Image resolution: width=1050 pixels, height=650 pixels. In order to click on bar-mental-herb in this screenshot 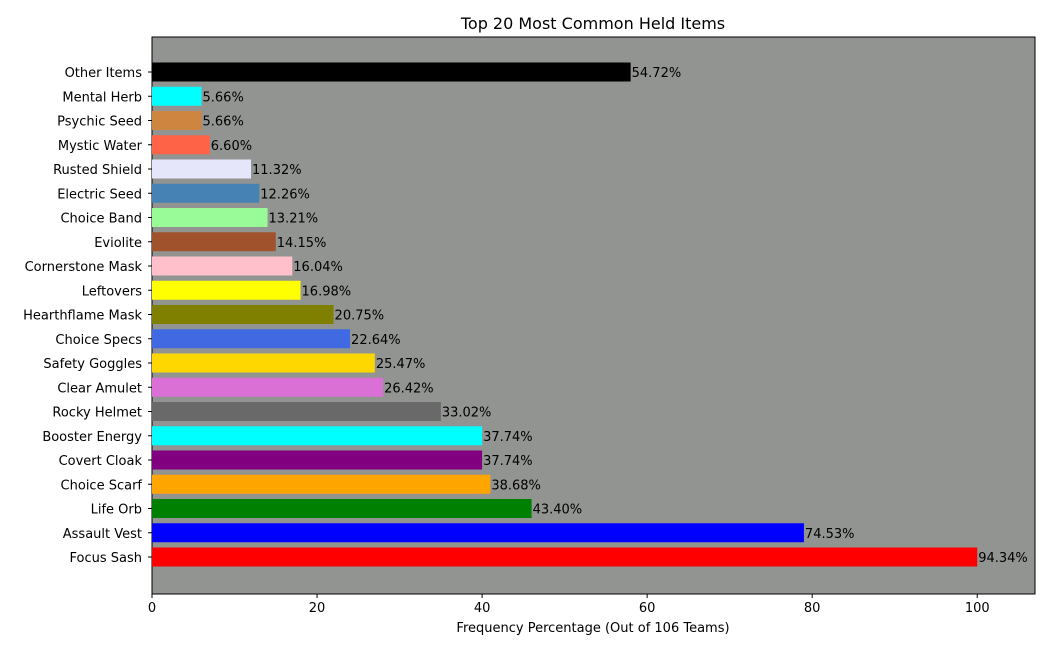, I will do `click(177, 96)`.